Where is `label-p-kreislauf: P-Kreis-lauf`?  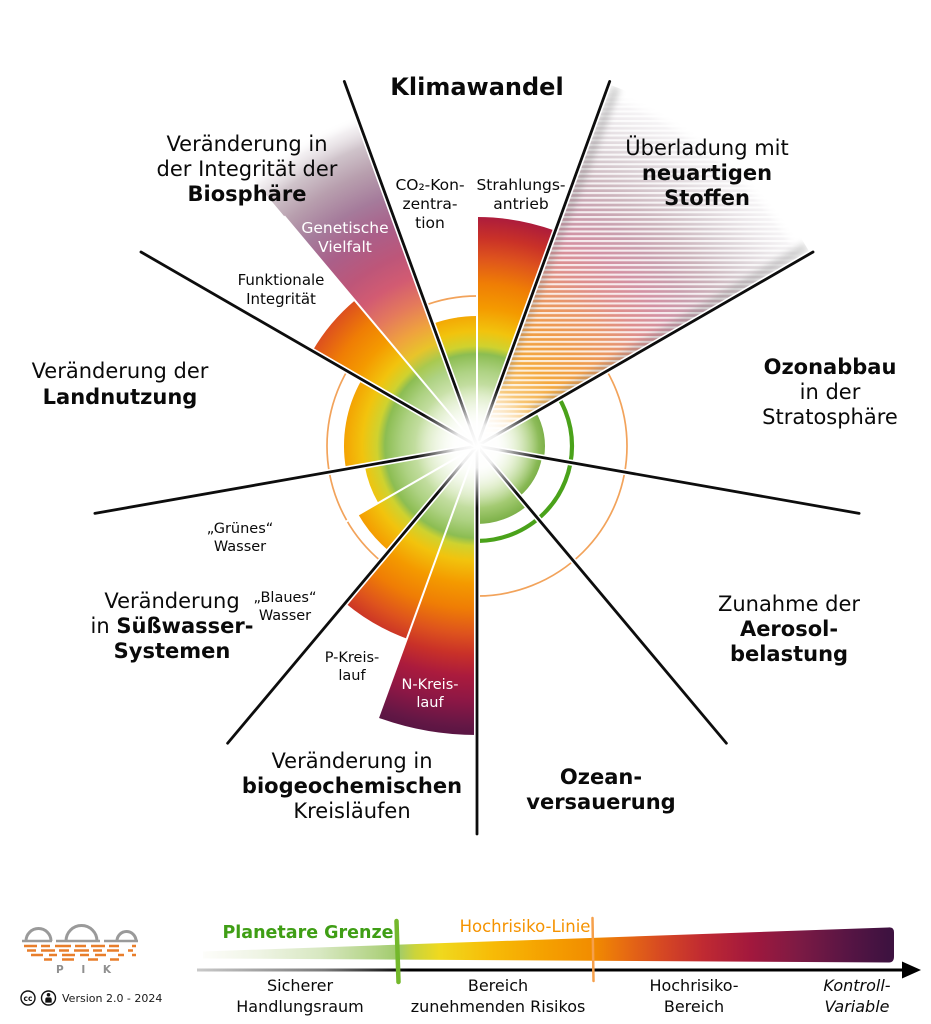 label-p-kreislauf: P-Kreis-lauf is located at coordinates (352, 667).